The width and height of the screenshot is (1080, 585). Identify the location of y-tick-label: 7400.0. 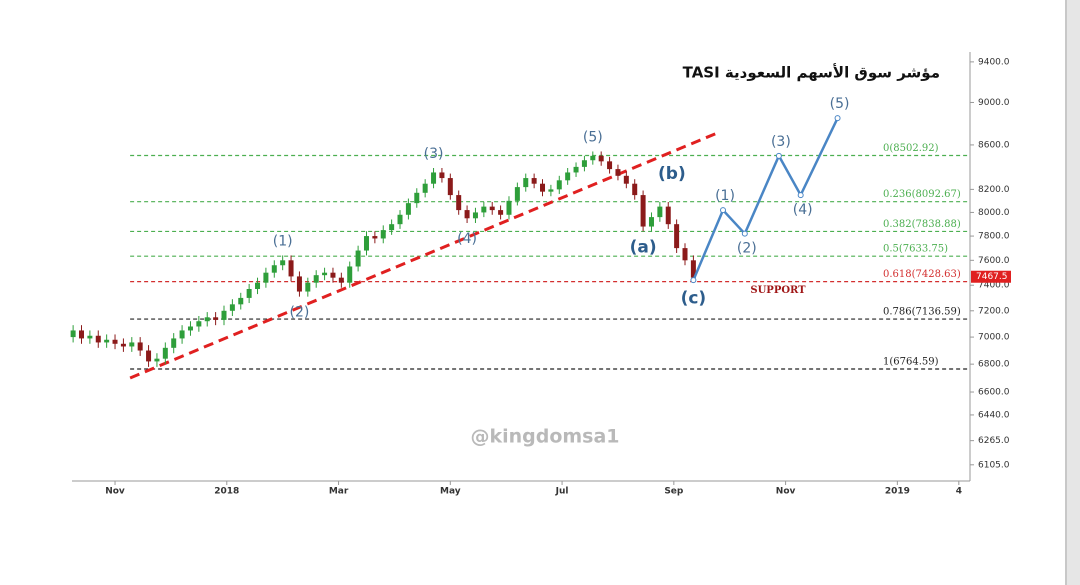
(994, 286).